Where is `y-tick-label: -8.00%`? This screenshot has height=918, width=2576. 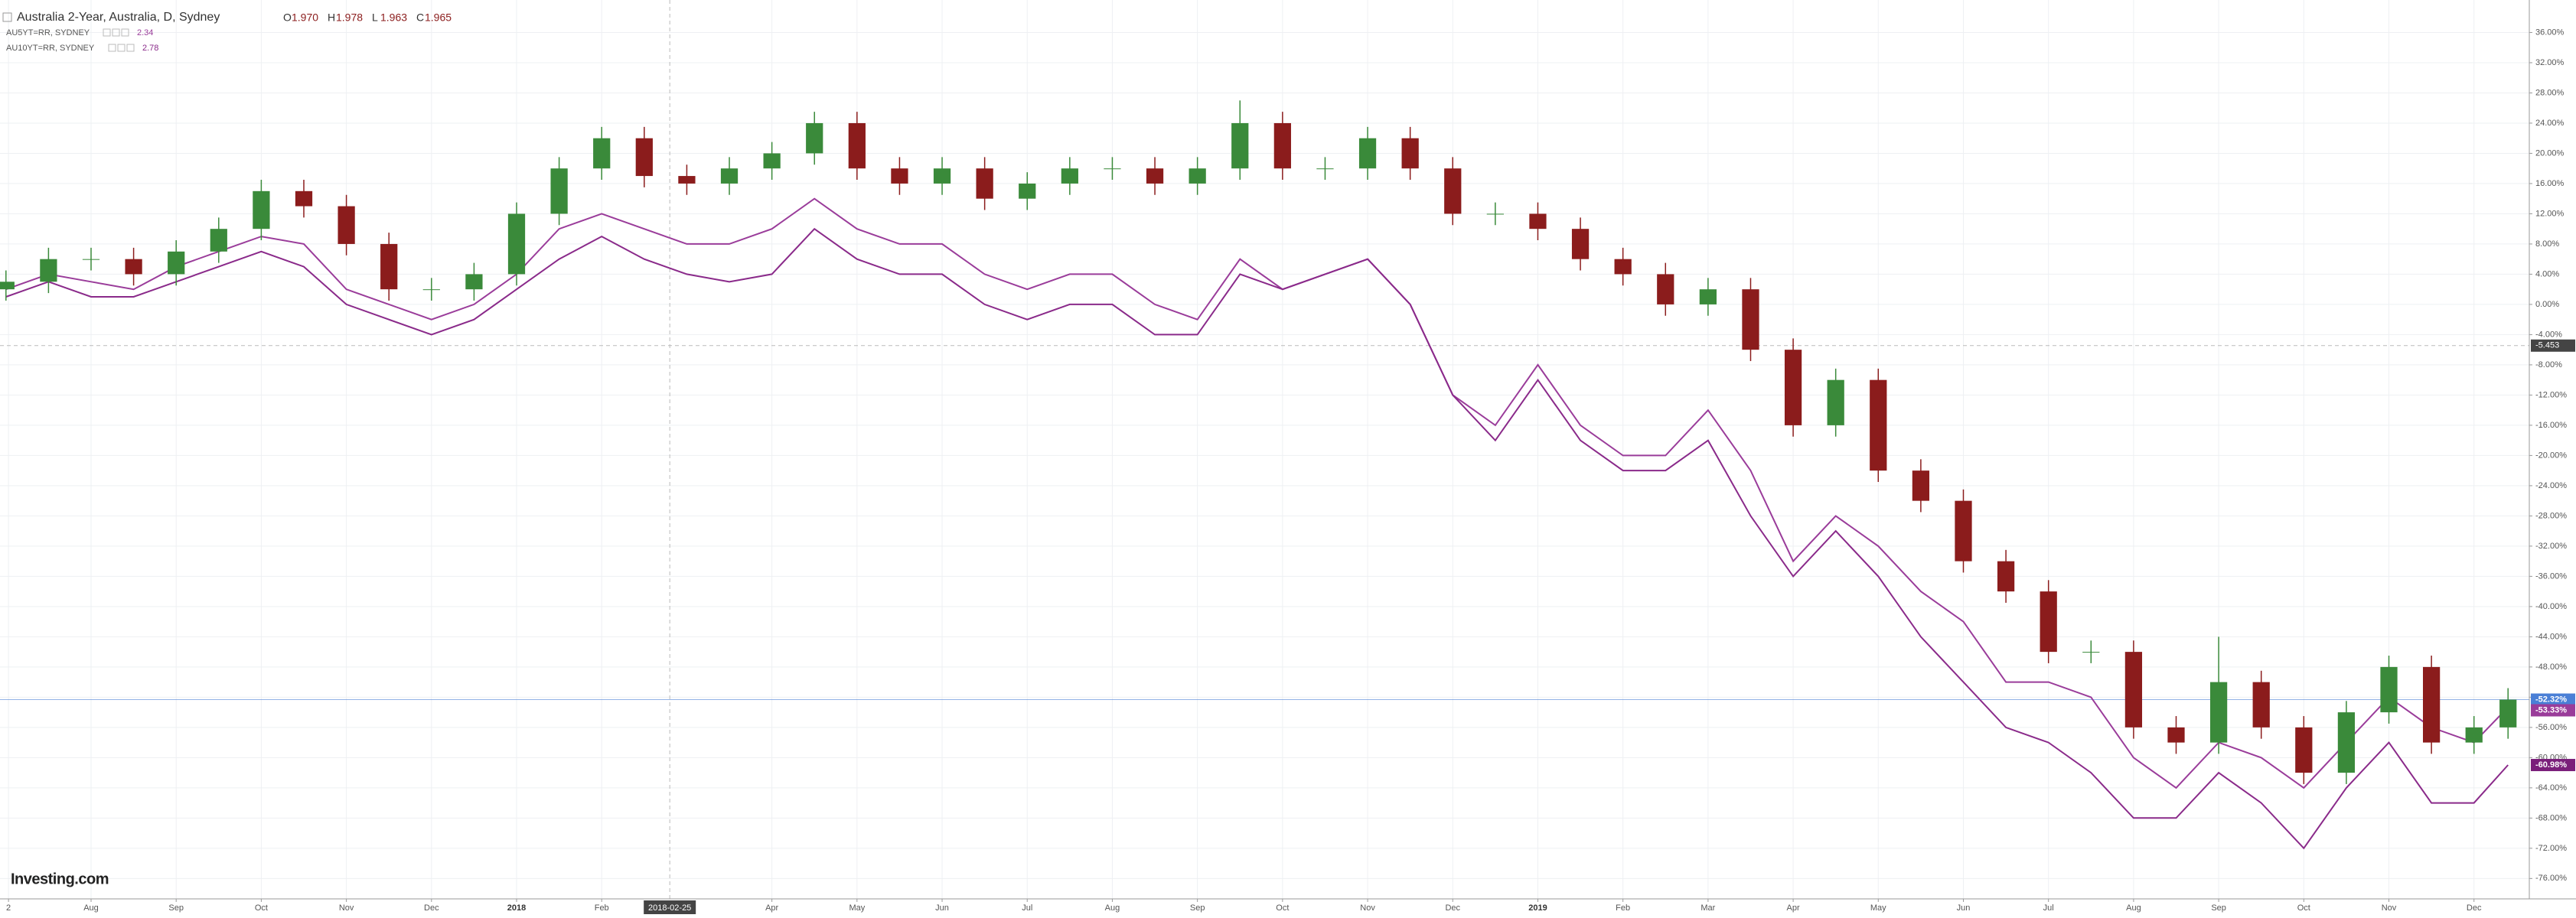 y-tick-label: -8.00% is located at coordinates (2548, 364).